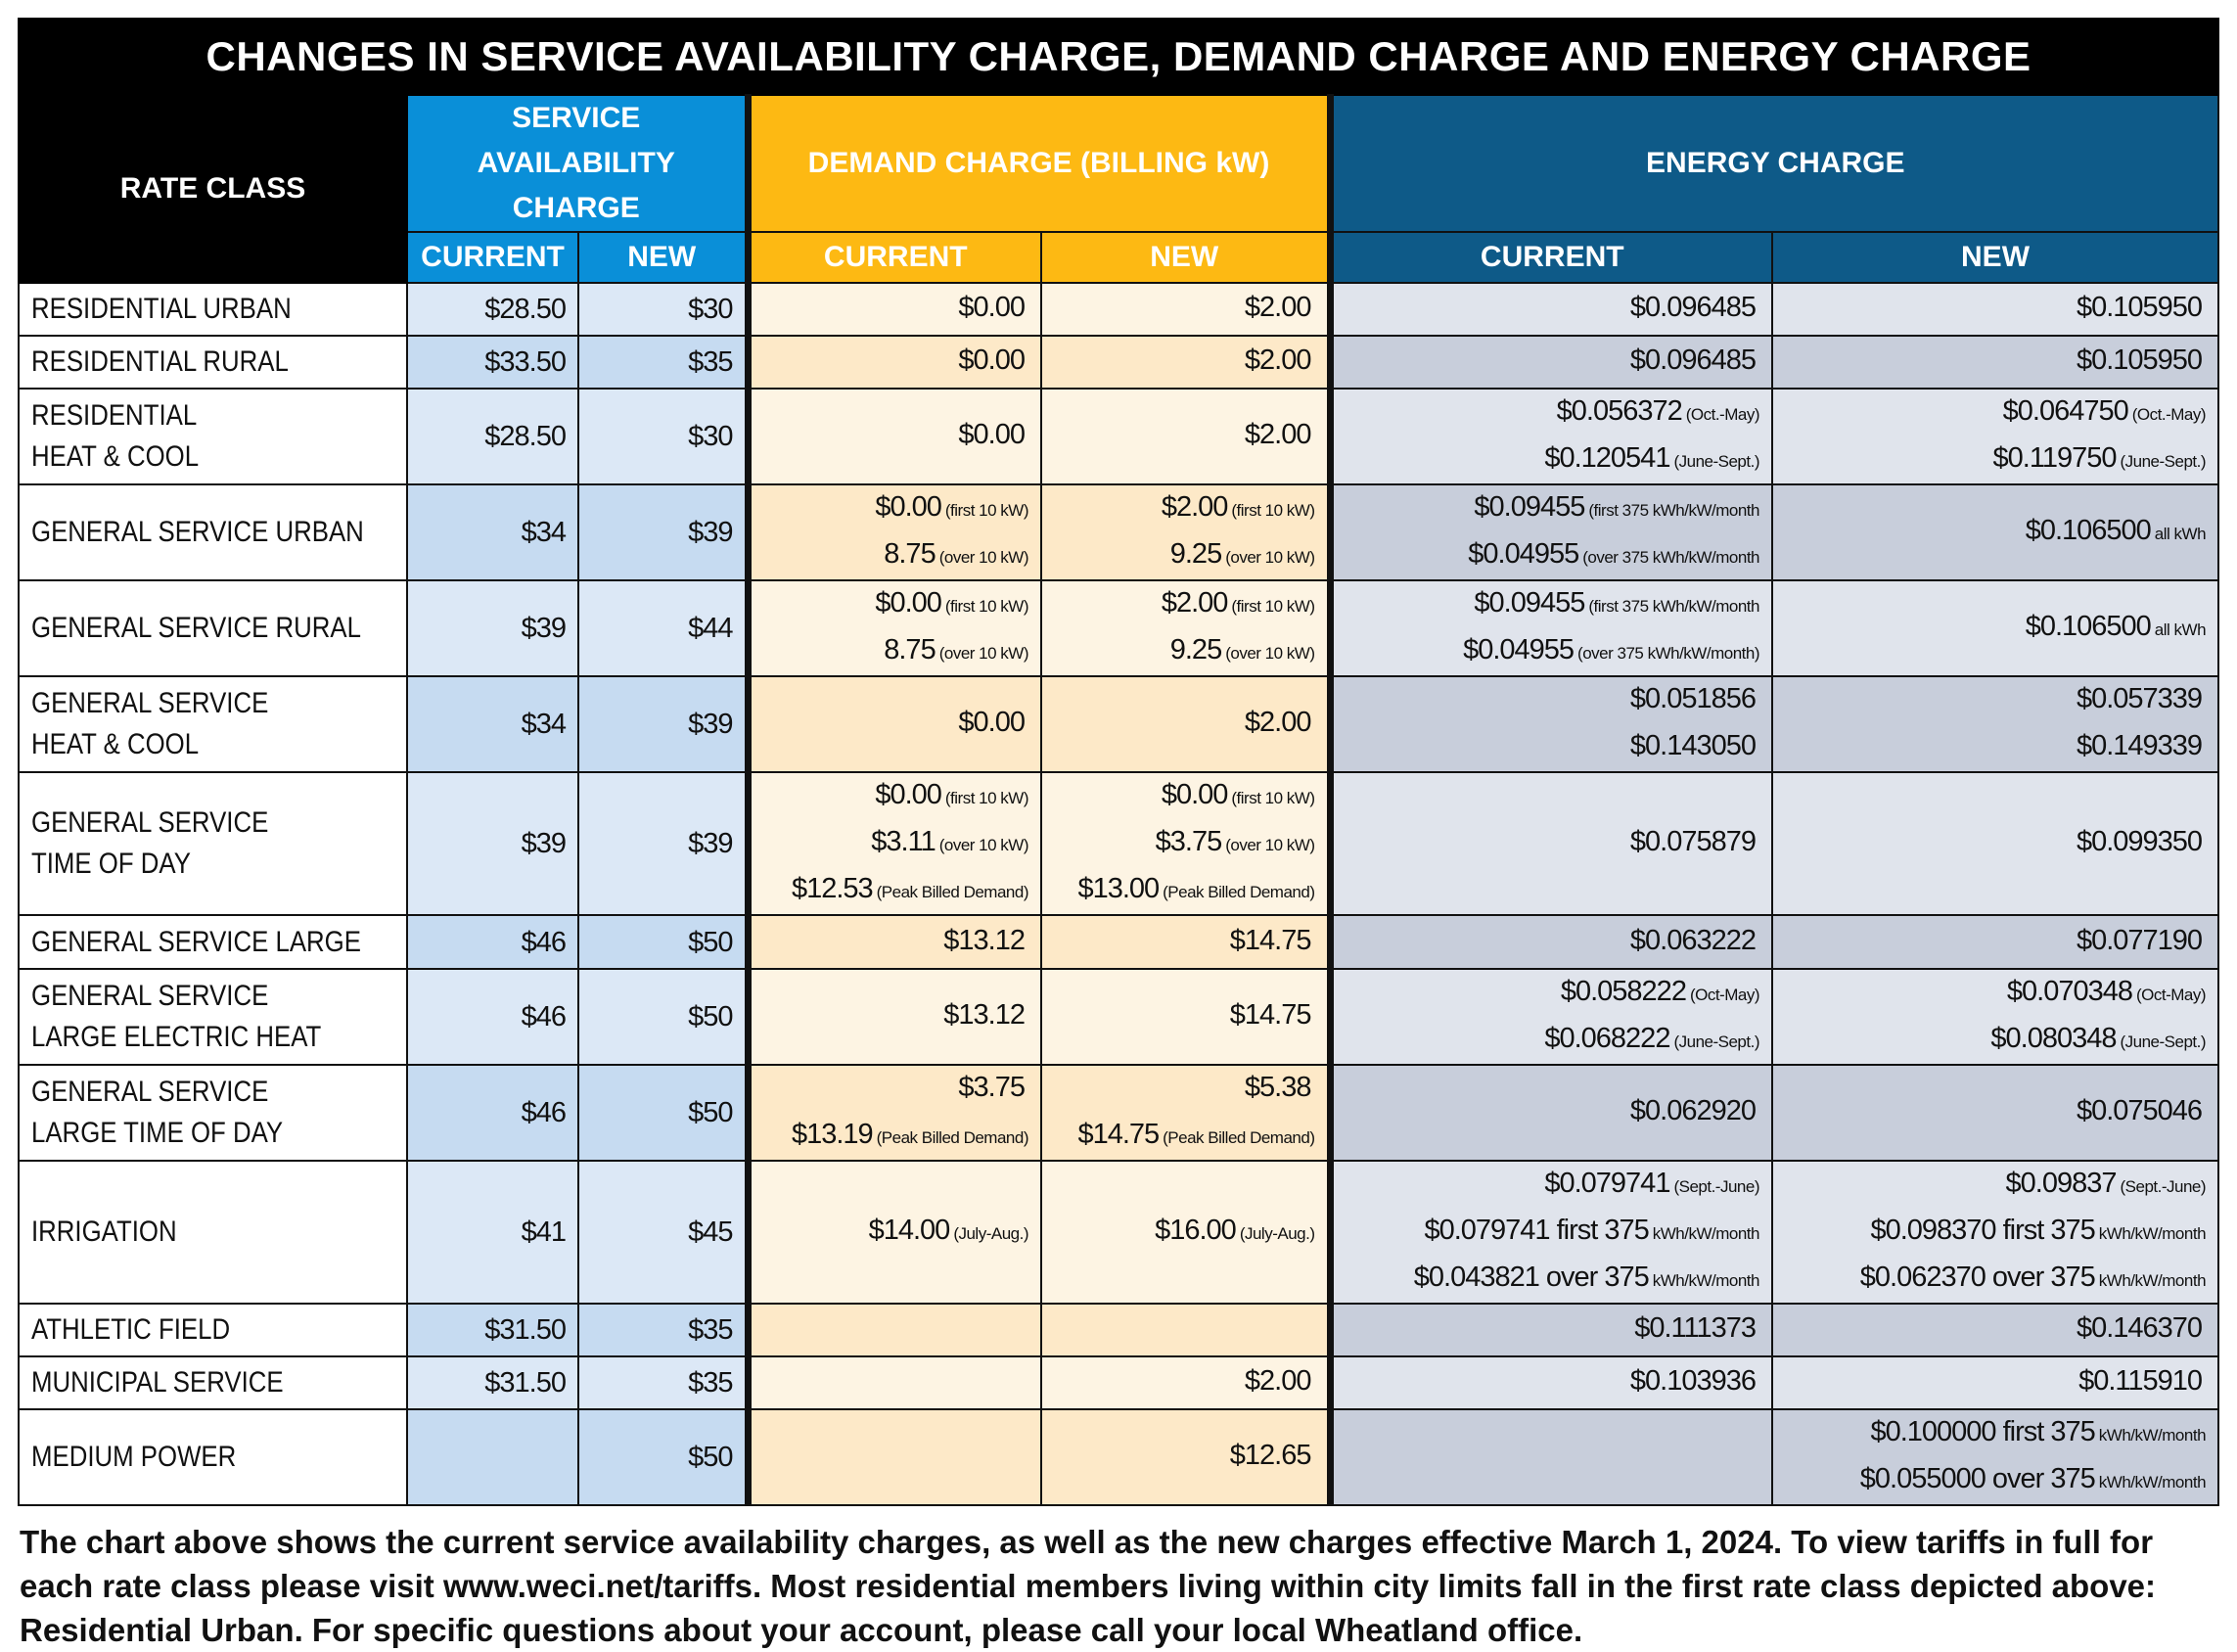 This screenshot has height=1652, width=2237. Describe the element at coordinates (213, 1382) in the screenshot. I see `rate-class-name: MUNICIPAL SERVICE` at that location.